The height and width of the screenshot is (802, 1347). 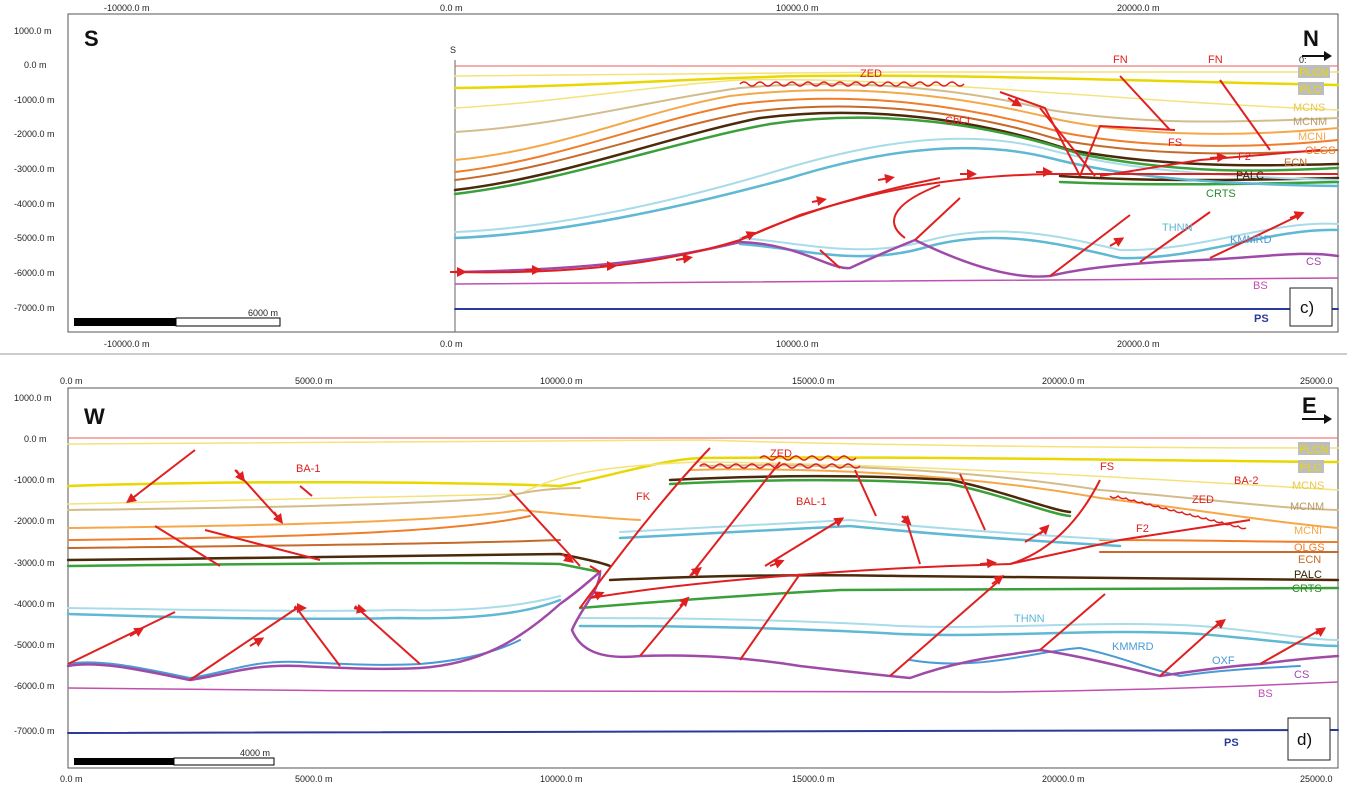 What do you see at coordinates (1251, 240) in the screenshot?
I see `label-kmmrd: KMMRD` at bounding box center [1251, 240].